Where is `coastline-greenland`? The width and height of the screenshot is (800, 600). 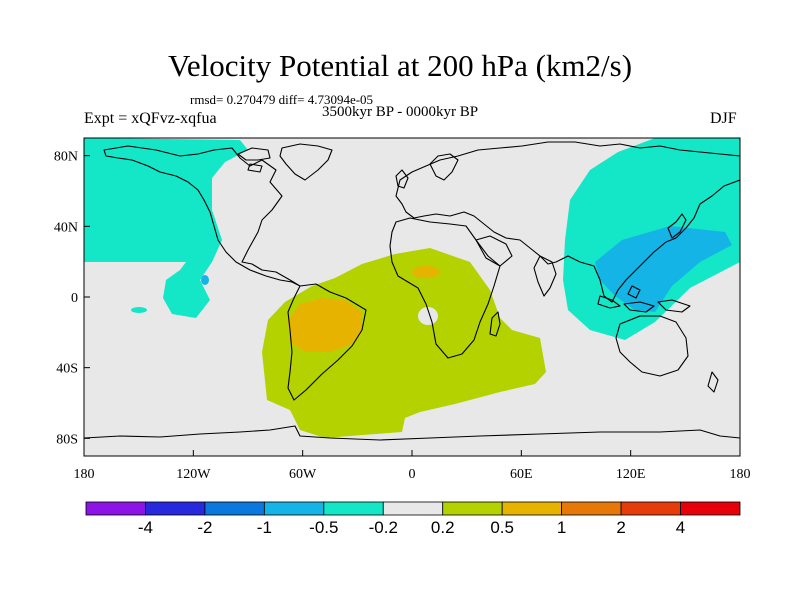 coastline-greenland is located at coordinates (306, 162).